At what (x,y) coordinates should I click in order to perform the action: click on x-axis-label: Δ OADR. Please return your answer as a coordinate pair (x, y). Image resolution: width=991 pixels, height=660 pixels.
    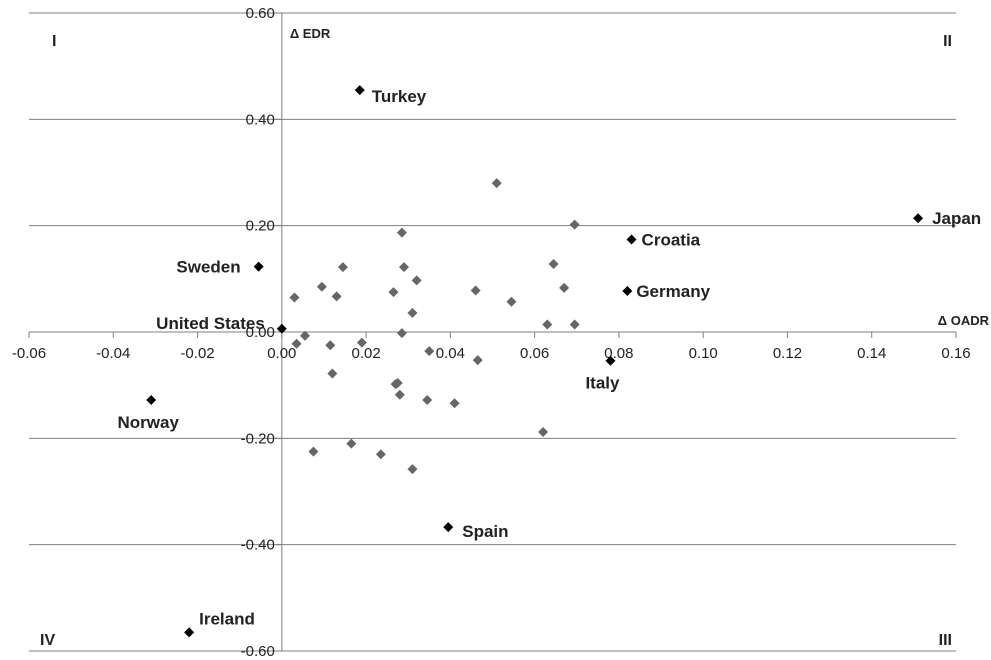
    Looking at the image, I should click on (964, 320).